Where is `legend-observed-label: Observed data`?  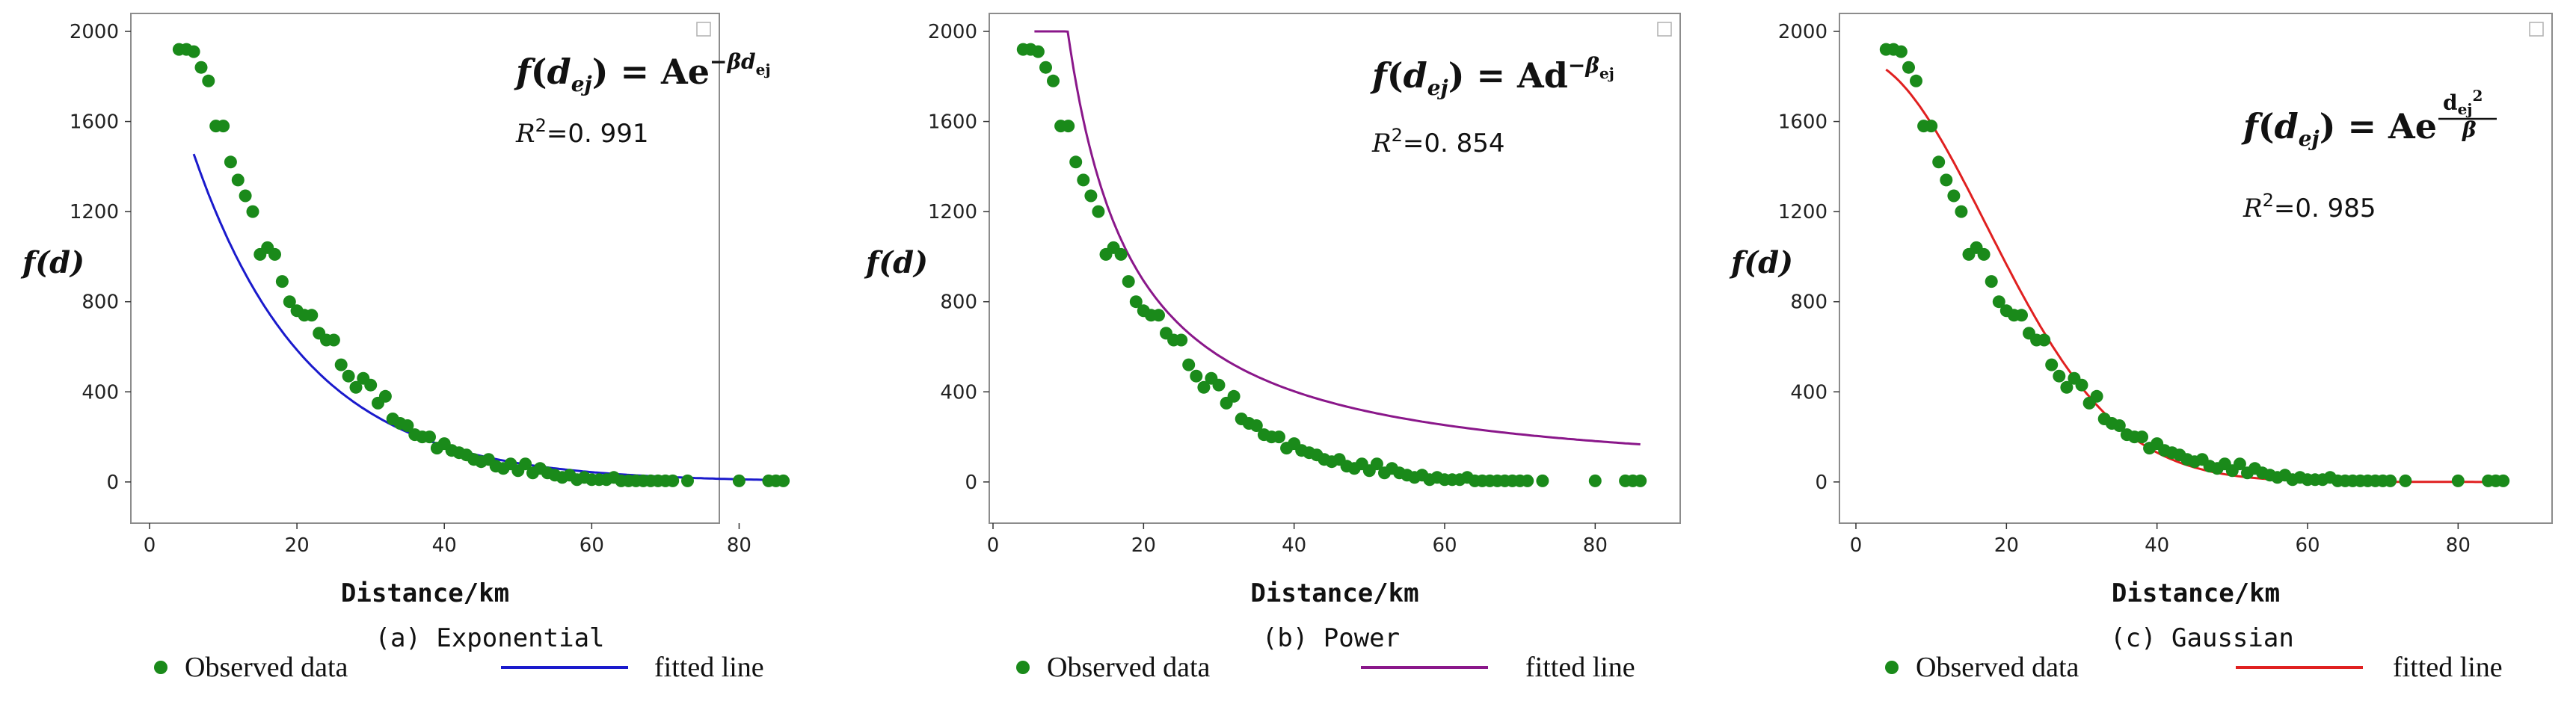 legend-observed-label: Observed data is located at coordinates (1997, 667).